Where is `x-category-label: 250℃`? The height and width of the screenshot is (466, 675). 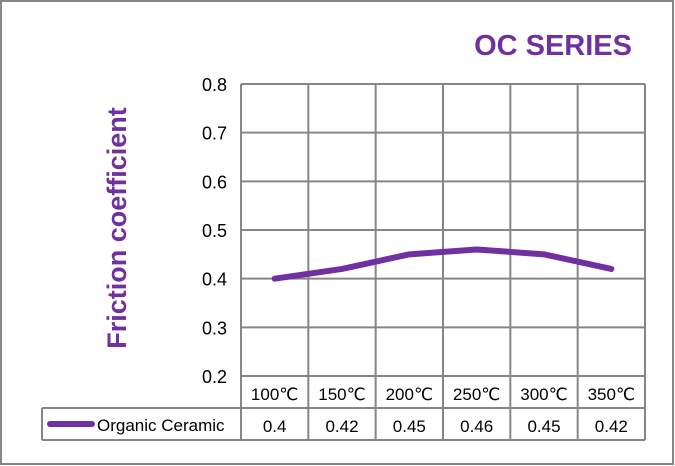
x-category-label: 250℃ is located at coordinates (476, 394).